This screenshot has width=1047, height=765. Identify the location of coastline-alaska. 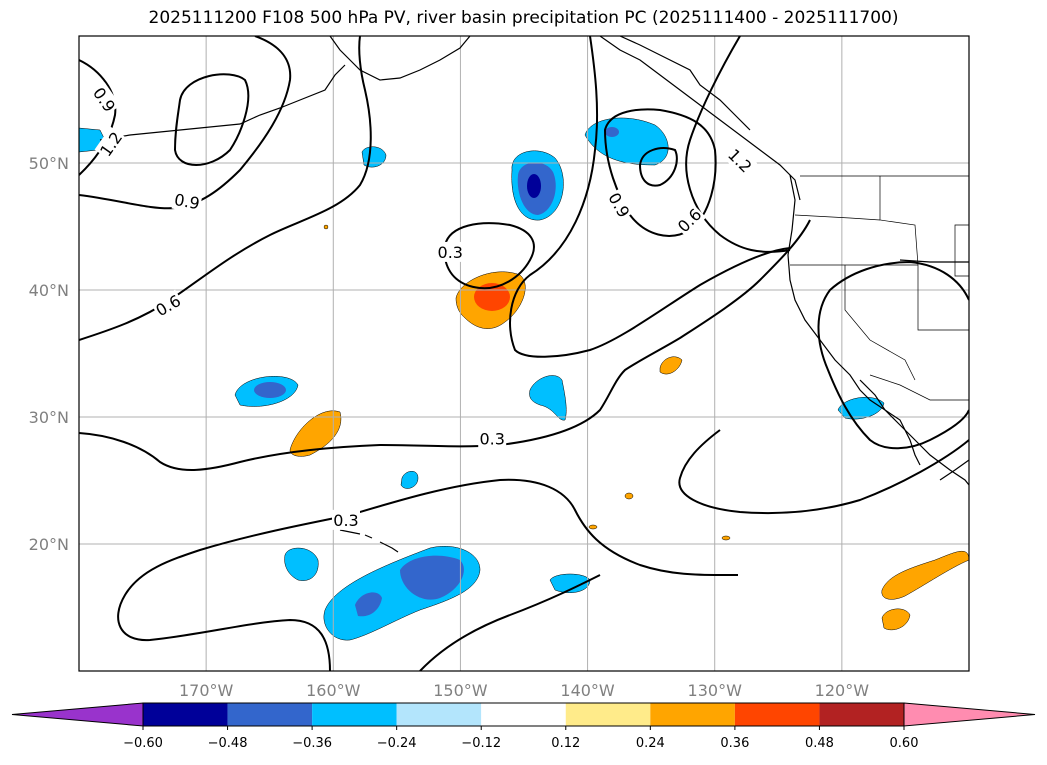
(400, 58).